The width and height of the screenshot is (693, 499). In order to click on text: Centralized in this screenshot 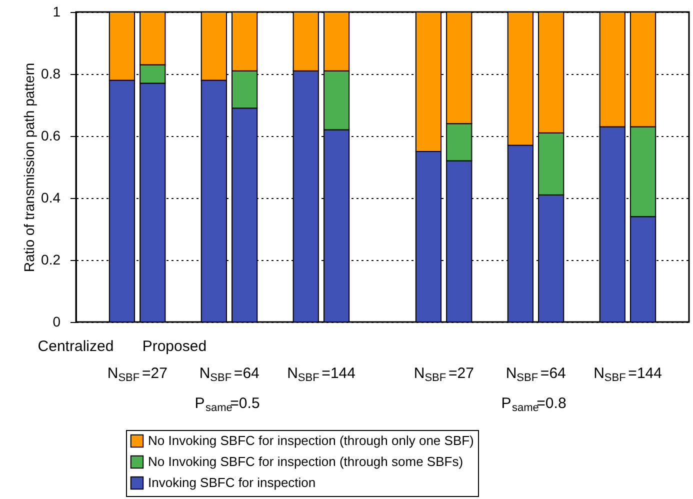, I will do `click(76, 346)`.